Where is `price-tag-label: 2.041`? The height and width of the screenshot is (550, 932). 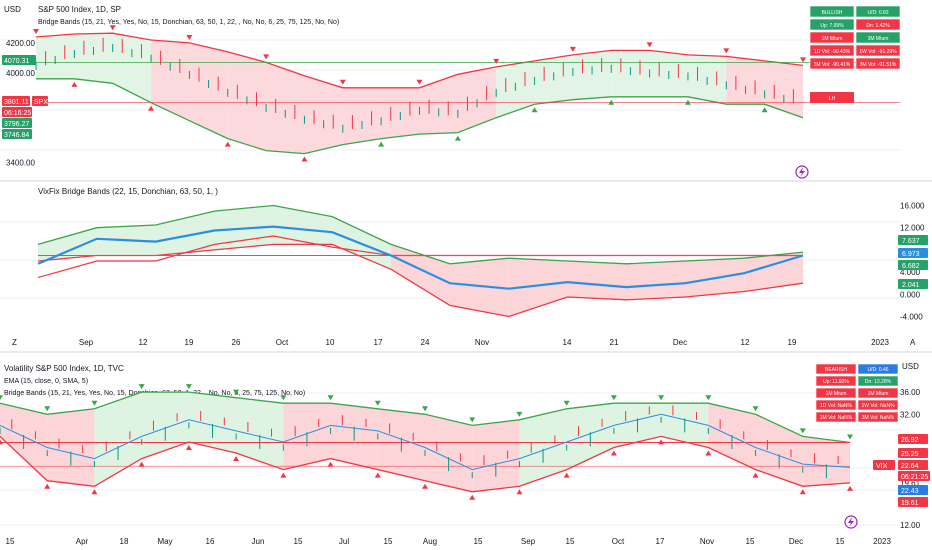 price-tag-label: 2.041 is located at coordinates (911, 285).